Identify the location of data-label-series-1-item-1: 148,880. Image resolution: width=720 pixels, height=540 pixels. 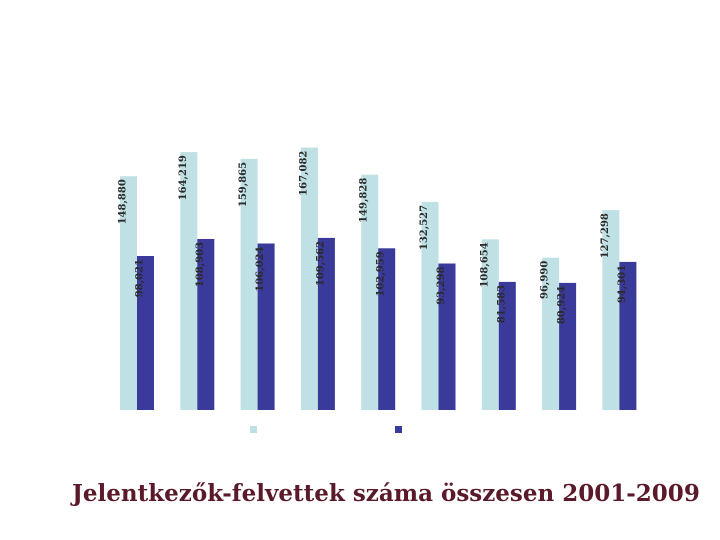
(123, 201).